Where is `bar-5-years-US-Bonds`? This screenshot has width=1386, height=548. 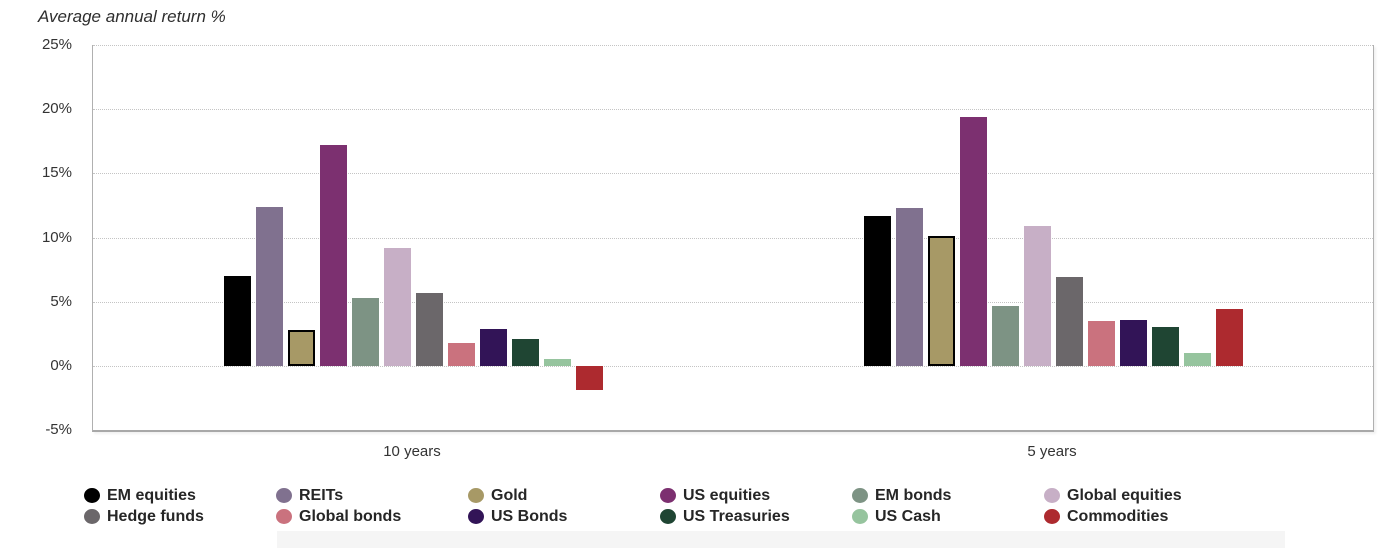
bar-5-years-US-Bonds is located at coordinates (1133, 342).